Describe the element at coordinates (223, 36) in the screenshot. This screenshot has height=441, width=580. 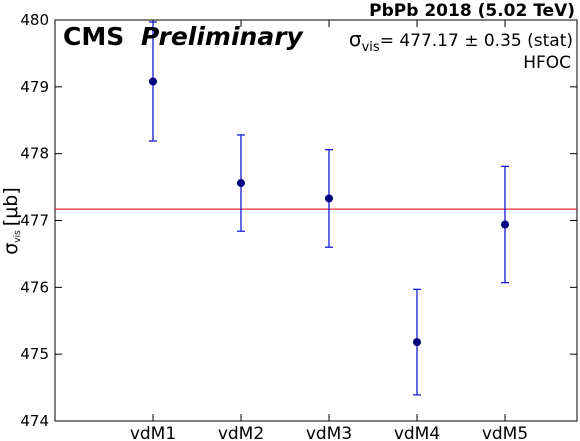
I see `status-label: Preliminary` at that location.